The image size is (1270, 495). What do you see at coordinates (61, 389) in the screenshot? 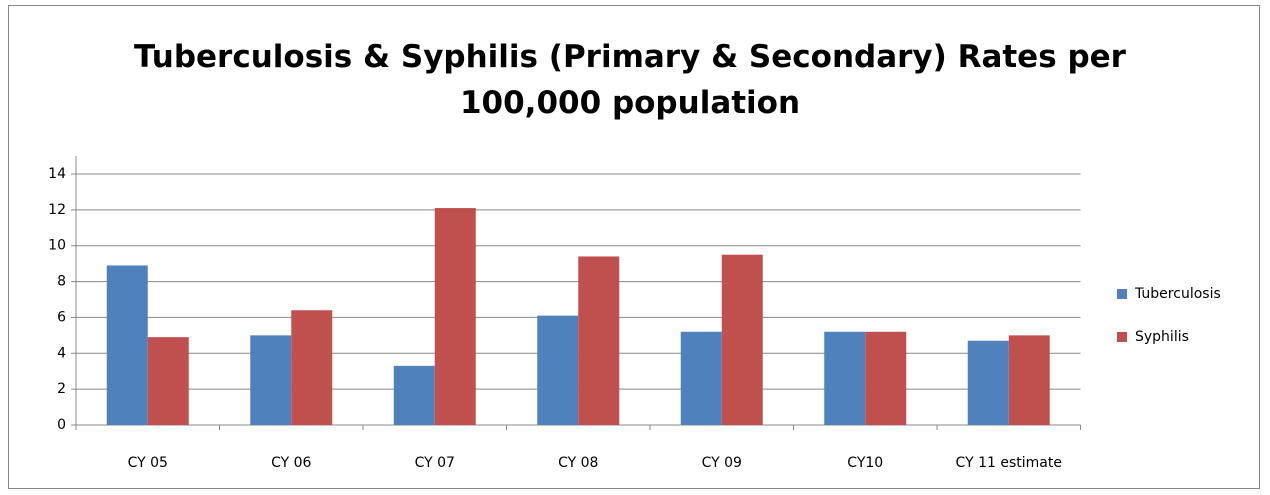
I see `y-tick-label: 2` at bounding box center [61, 389].